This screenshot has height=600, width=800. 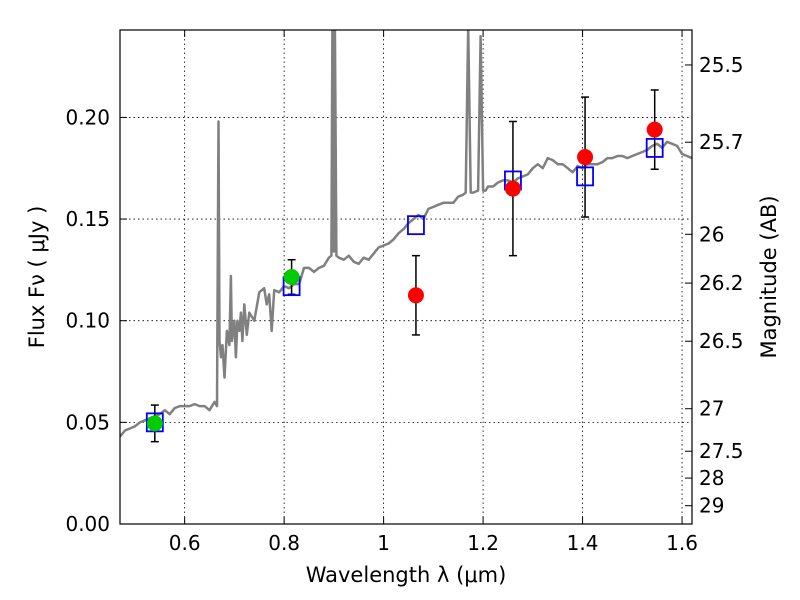 I want to click on right-tick-label: 27, so click(x=711, y=409).